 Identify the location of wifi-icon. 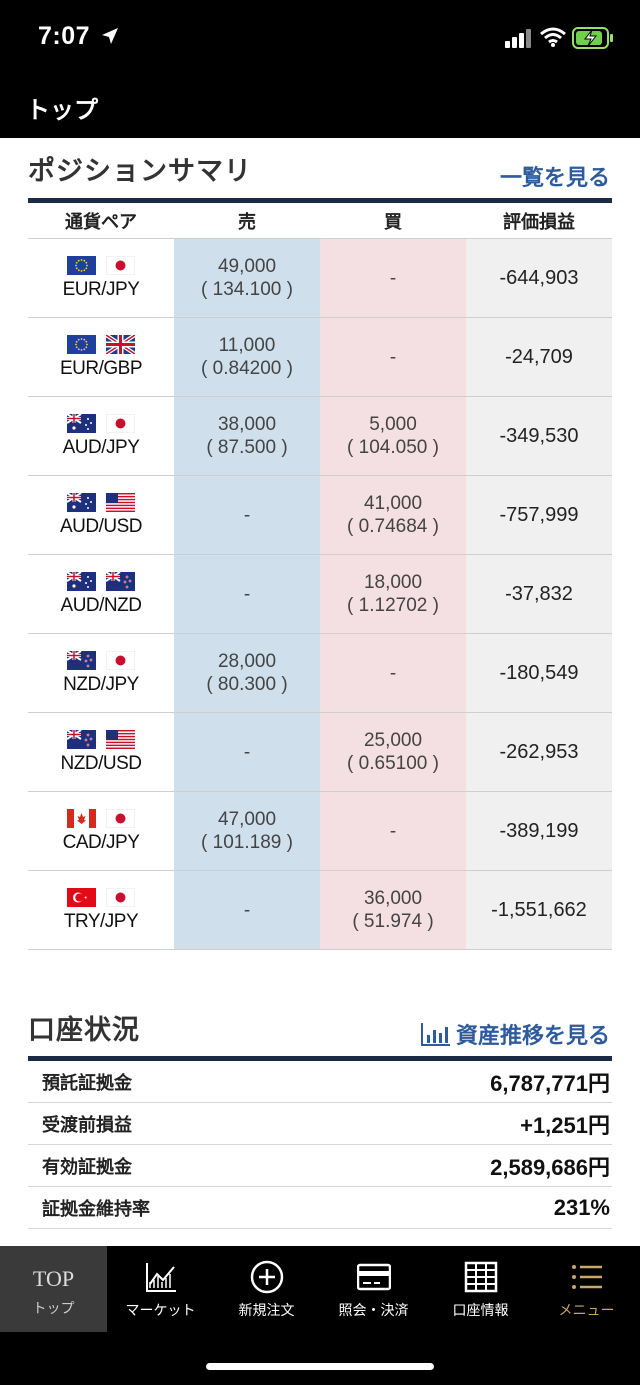
(553, 37).